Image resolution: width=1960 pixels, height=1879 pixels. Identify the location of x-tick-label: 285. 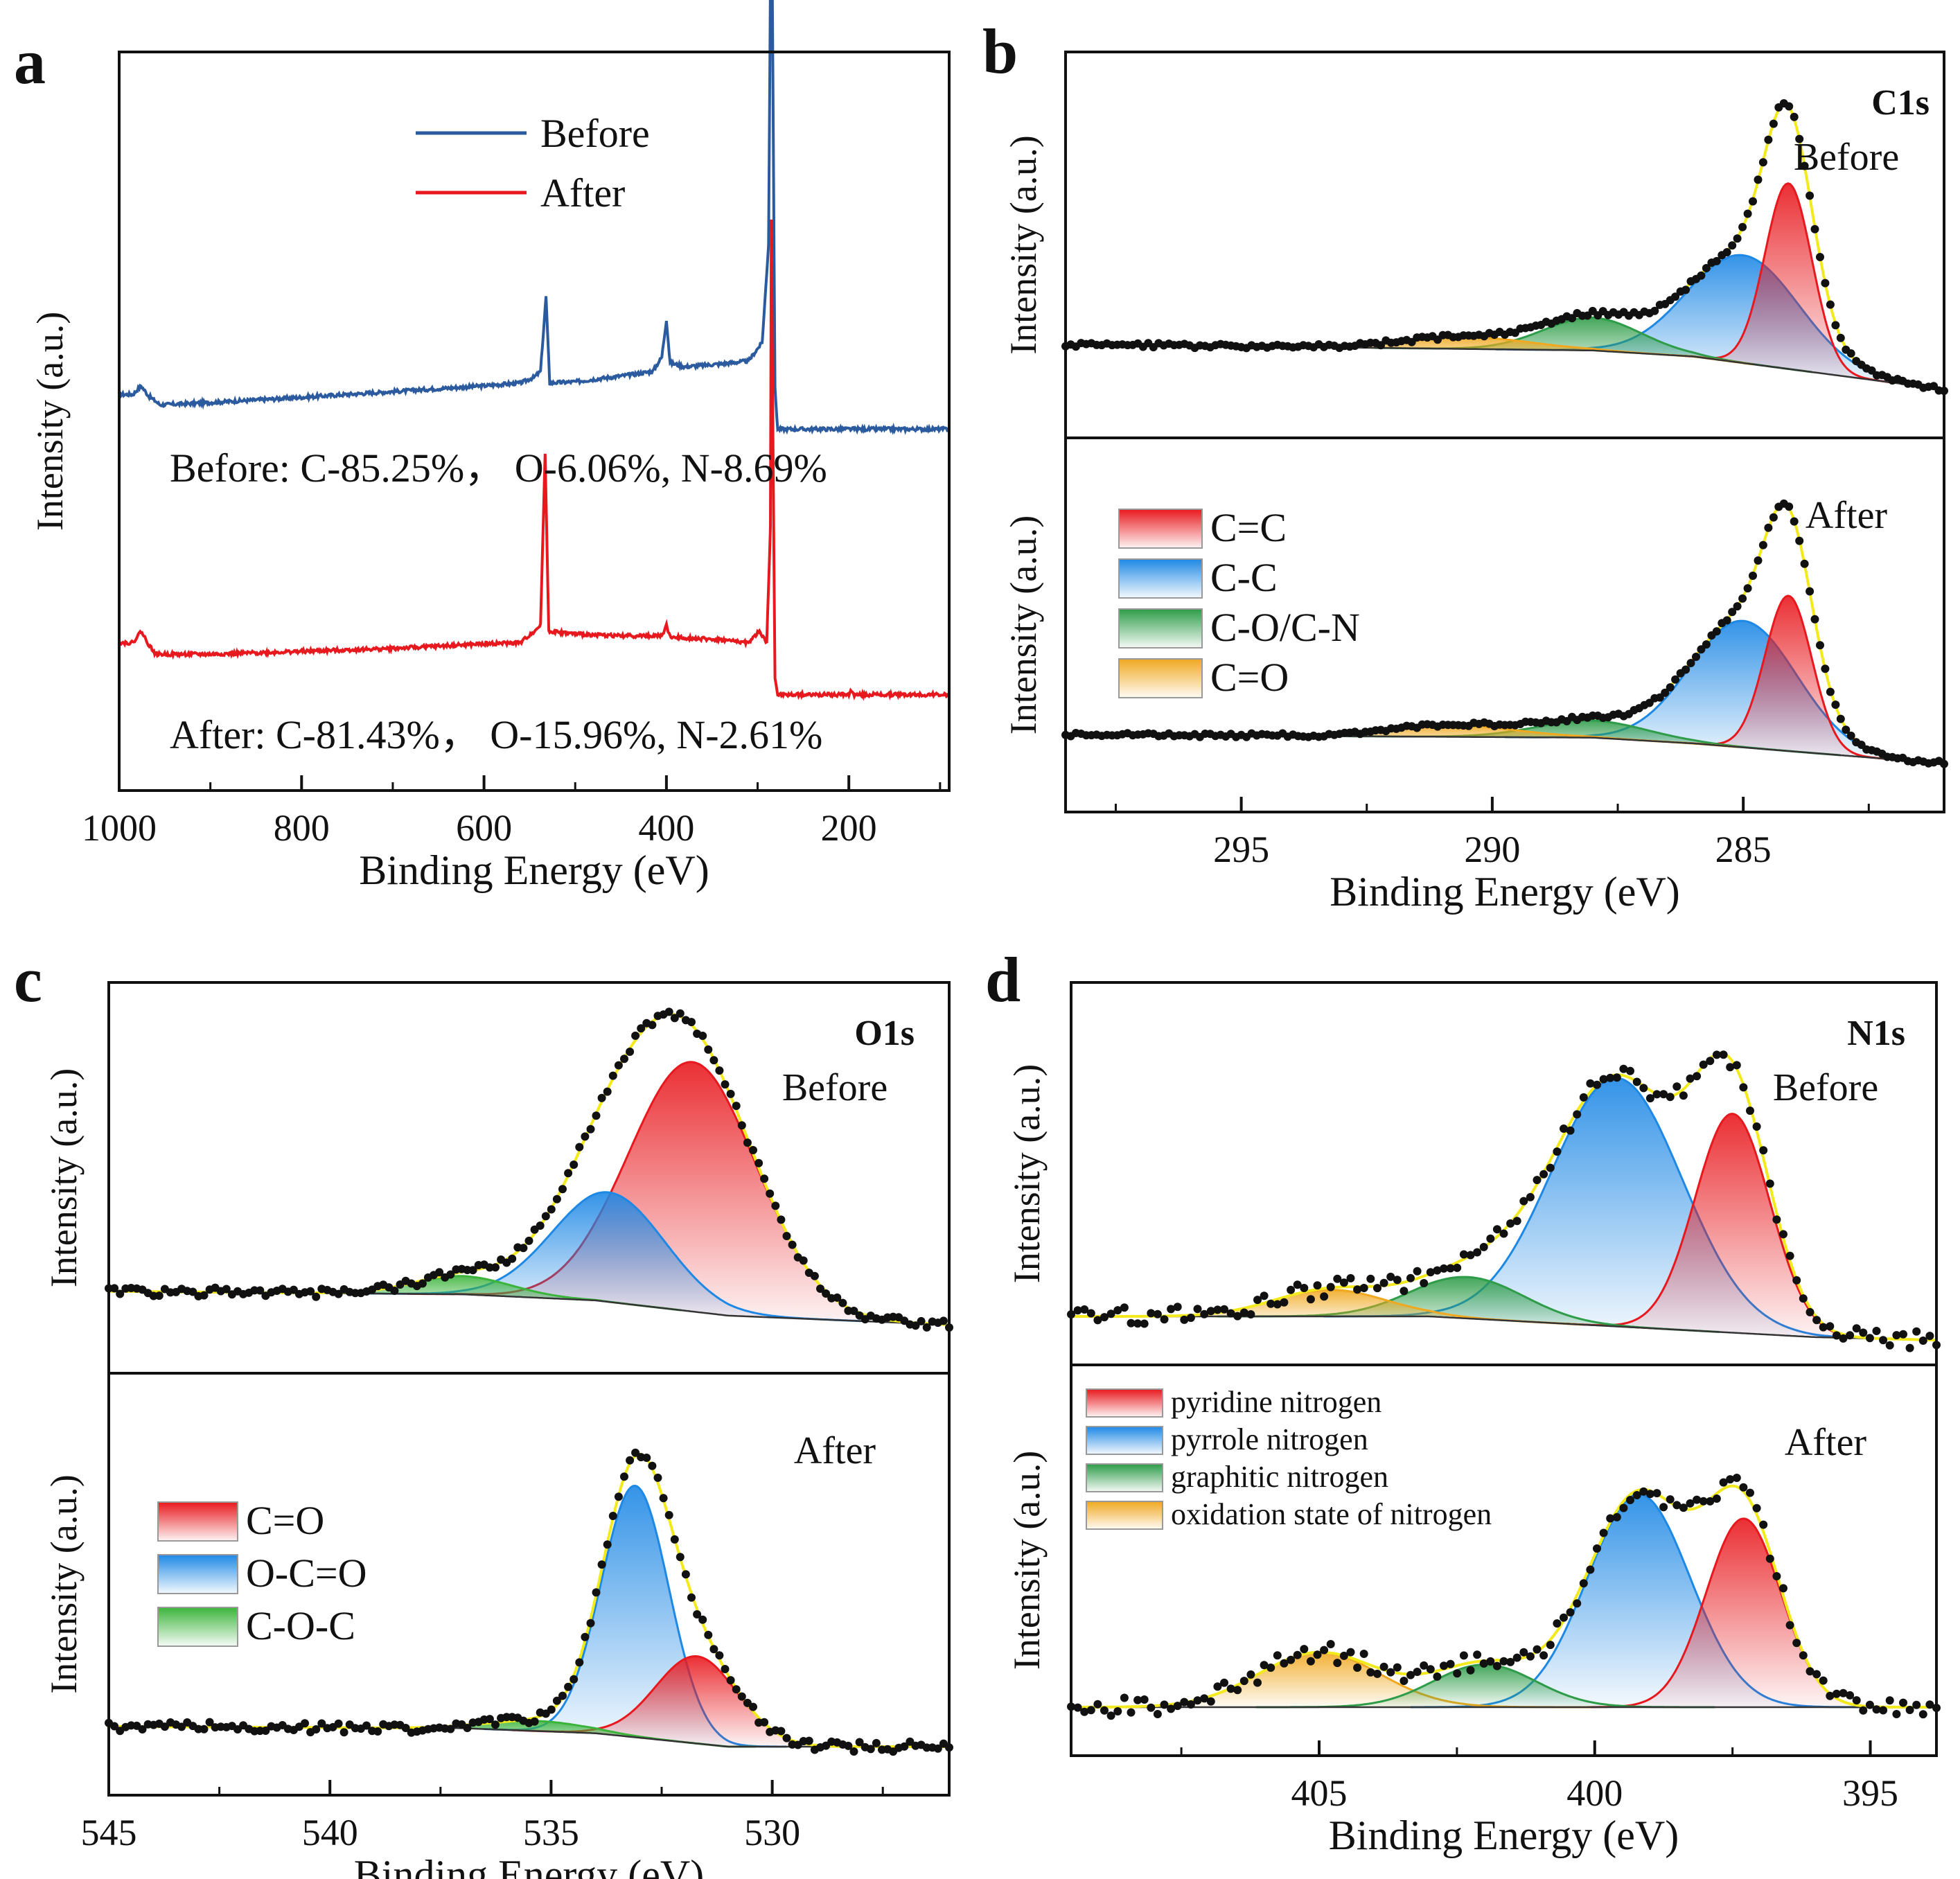
(1744, 849).